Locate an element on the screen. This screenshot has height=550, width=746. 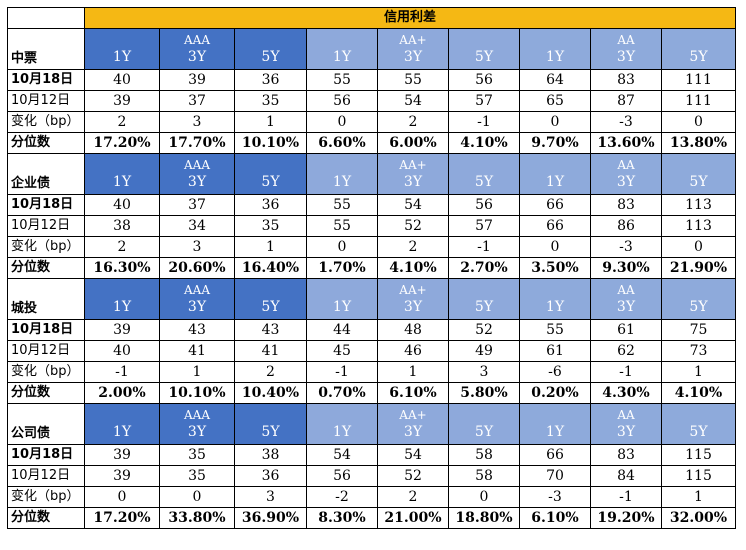
row-label: 分位数 is located at coordinates (46, 143).